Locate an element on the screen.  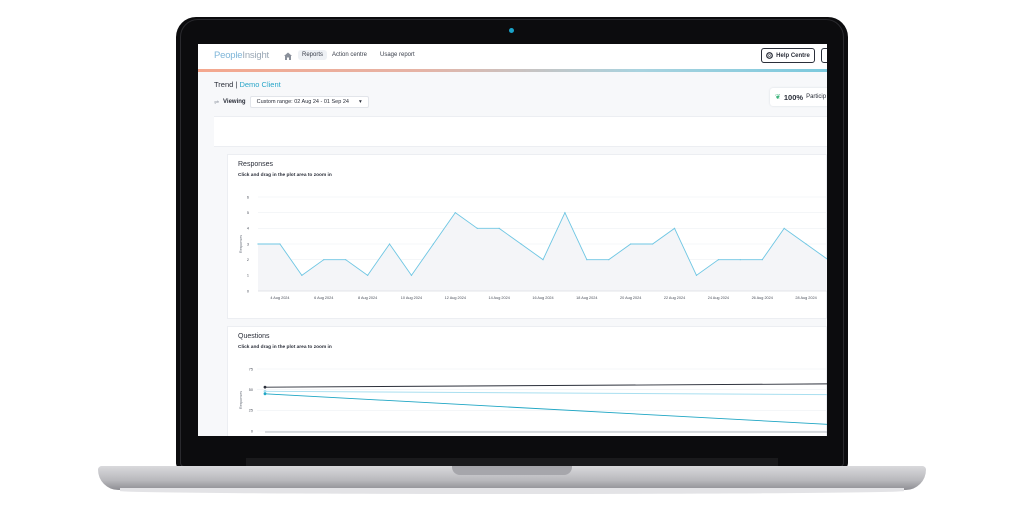
y-tick-label: 75 is located at coordinates (251, 369).